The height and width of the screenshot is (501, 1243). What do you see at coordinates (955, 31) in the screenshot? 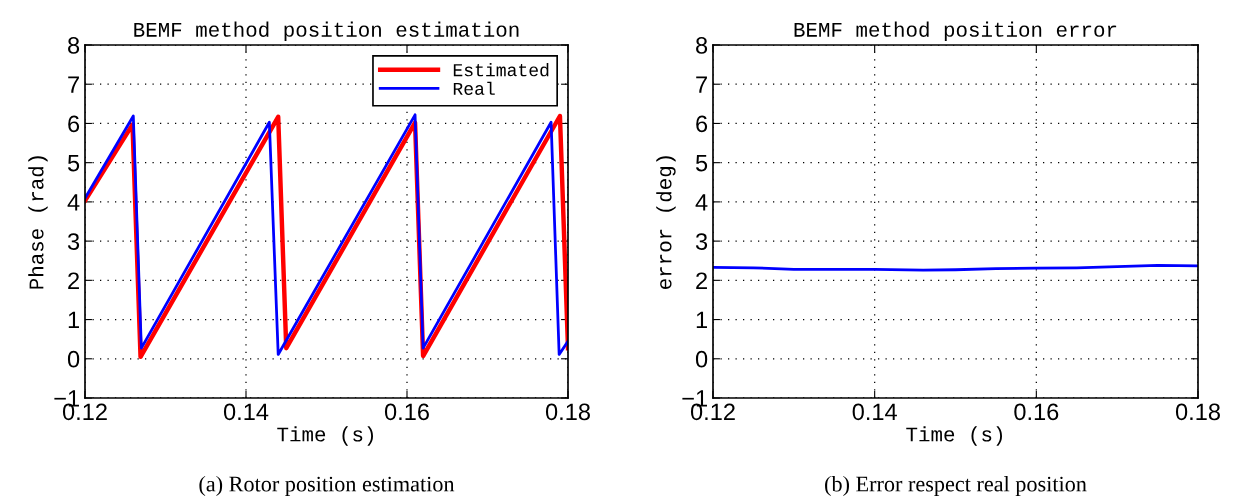
I see `chart-title: BEMF method position error` at bounding box center [955, 31].